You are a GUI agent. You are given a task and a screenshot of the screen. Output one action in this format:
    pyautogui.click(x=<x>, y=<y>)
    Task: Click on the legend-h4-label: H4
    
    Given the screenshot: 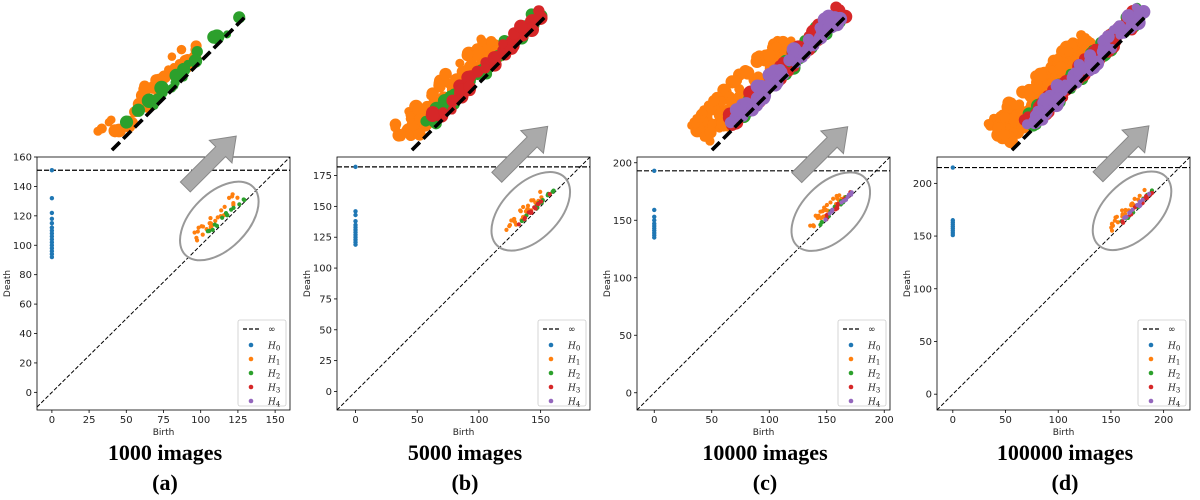 What is the action you would take?
    pyautogui.click(x=1174, y=403)
    